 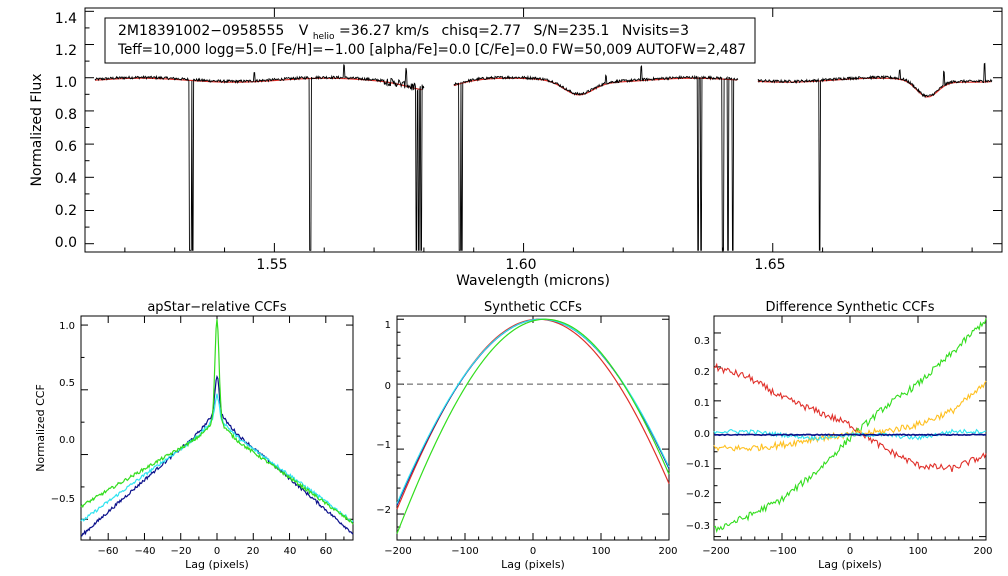 I want to click on annotation-vhelio-subscript: helio, so click(x=324, y=37).